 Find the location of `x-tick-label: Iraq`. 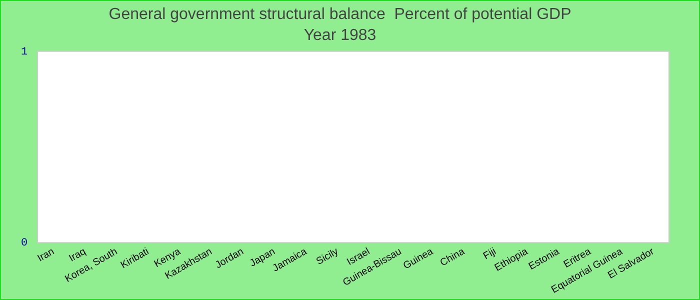

x-tick-label: Iraq is located at coordinates (77, 255).